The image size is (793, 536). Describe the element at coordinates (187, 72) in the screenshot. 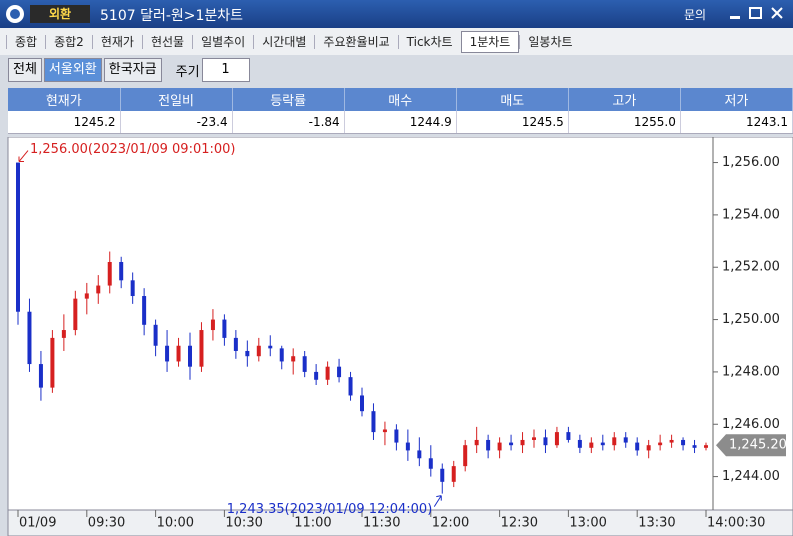

I see `period-label: 주기` at that location.